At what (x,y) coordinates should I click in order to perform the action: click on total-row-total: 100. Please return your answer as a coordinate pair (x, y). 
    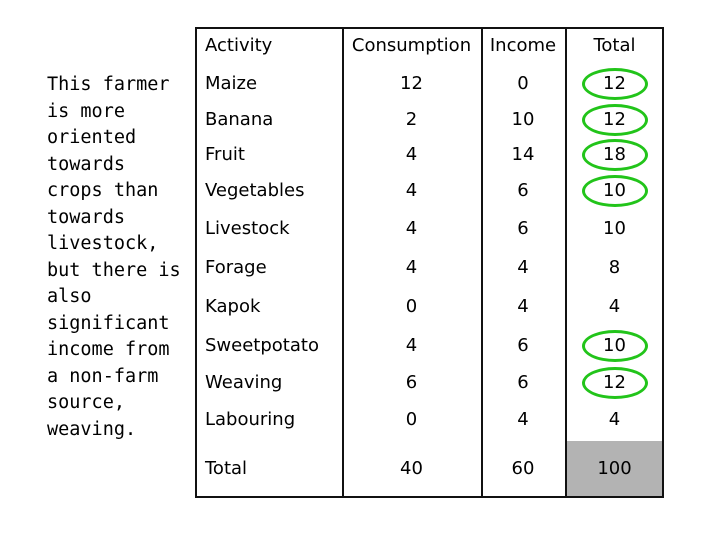
    Looking at the image, I should click on (614, 468).